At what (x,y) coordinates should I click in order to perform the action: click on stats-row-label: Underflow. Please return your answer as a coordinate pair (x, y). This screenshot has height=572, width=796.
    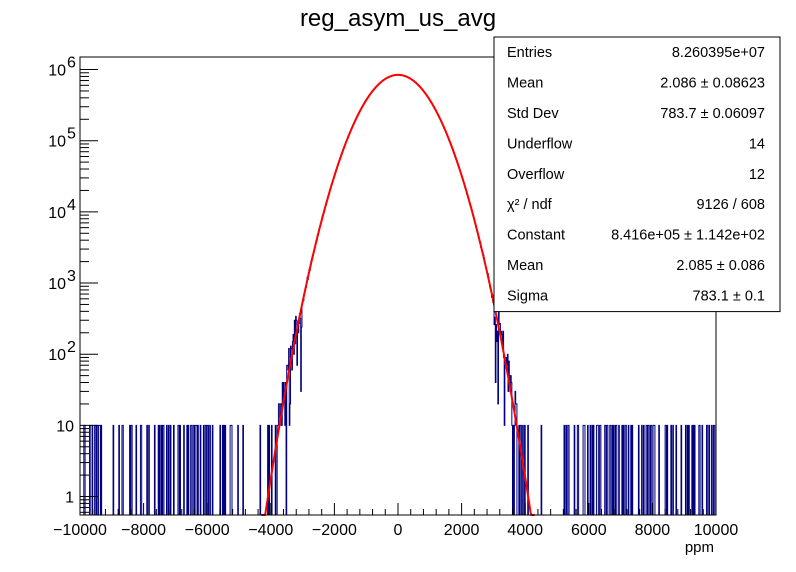
    Looking at the image, I should click on (540, 144).